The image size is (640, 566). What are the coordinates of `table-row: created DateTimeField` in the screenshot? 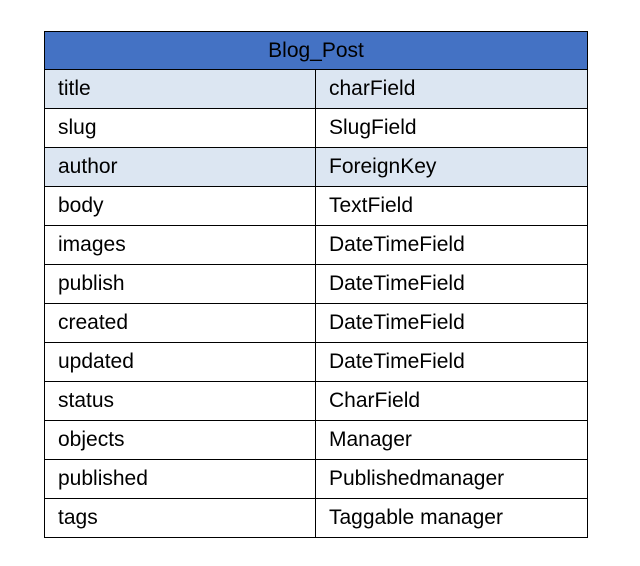 It's located at (316, 323).